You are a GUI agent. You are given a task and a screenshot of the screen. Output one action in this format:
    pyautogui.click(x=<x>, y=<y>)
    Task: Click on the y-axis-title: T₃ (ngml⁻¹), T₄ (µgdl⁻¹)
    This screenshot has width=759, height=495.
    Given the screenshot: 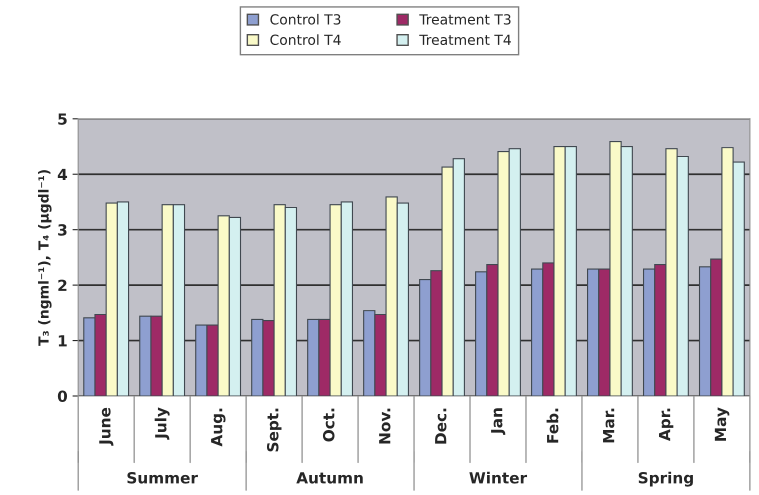 What is the action you would take?
    pyautogui.click(x=45, y=258)
    